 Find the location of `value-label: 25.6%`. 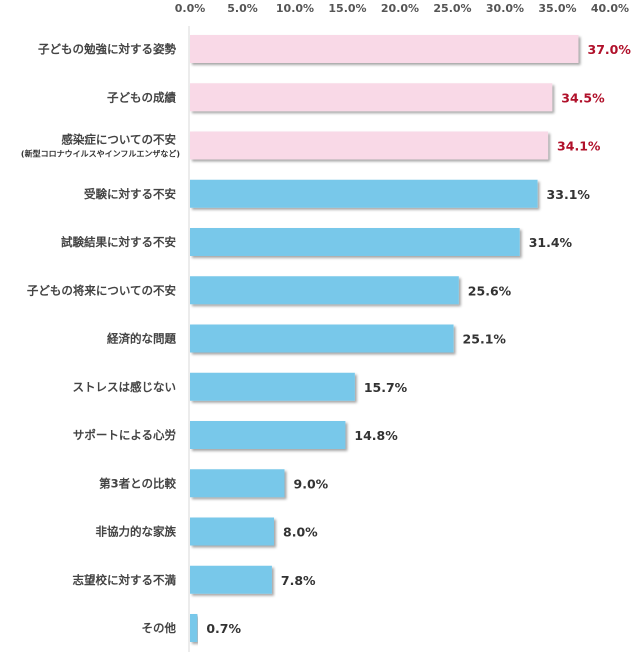

value-label: 25.6% is located at coordinates (490, 290).